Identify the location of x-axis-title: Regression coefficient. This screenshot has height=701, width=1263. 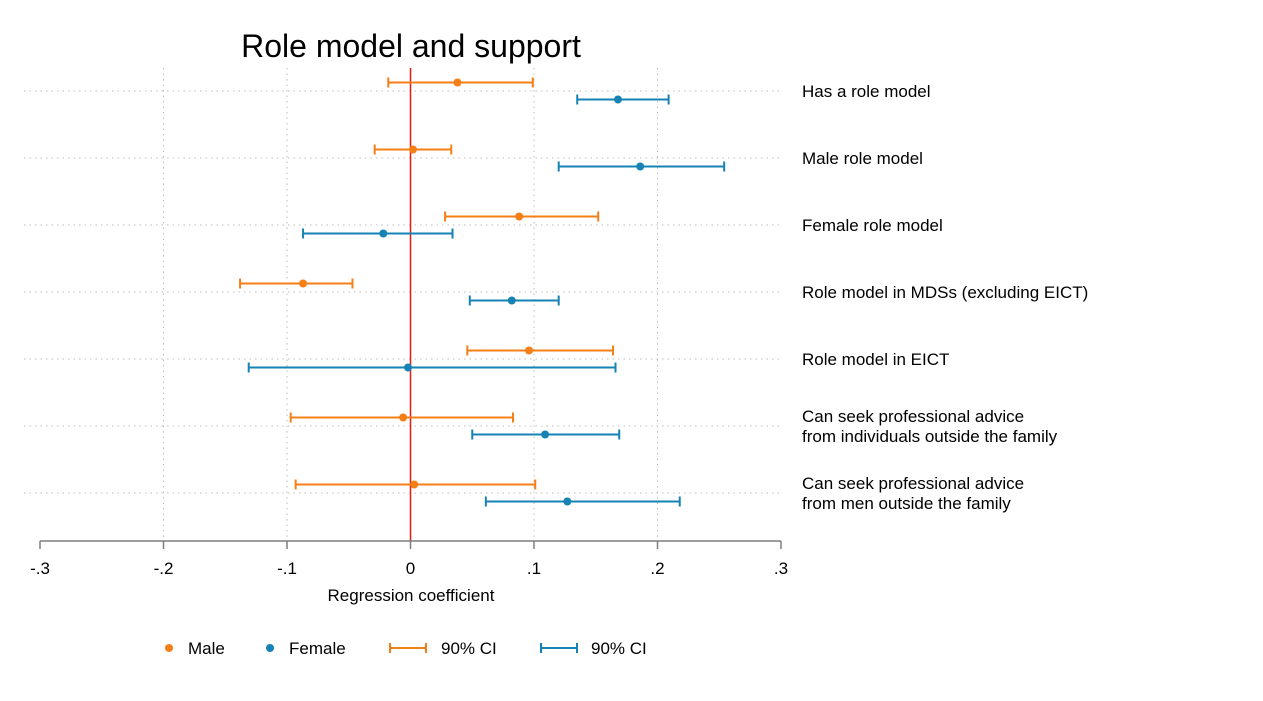
(411, 595).